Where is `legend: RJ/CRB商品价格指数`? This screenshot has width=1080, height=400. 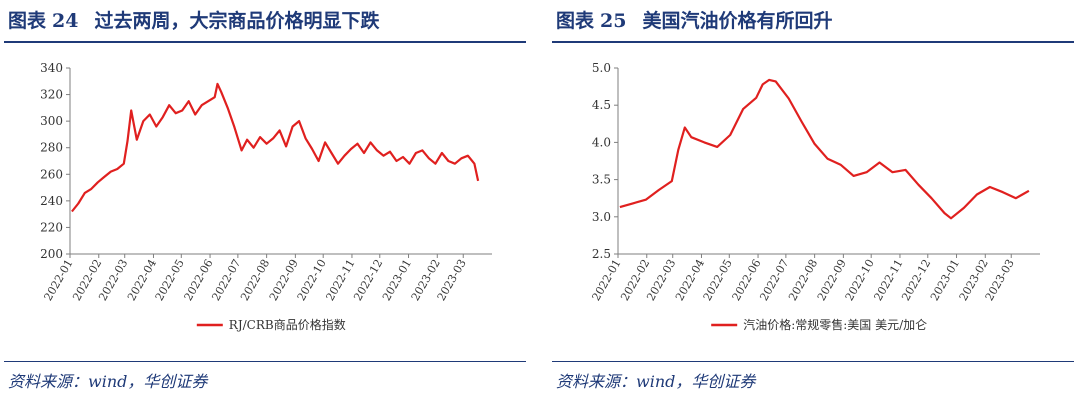
legend: RJ/CRB商品价格指数 is located at coordinates (271, 324).